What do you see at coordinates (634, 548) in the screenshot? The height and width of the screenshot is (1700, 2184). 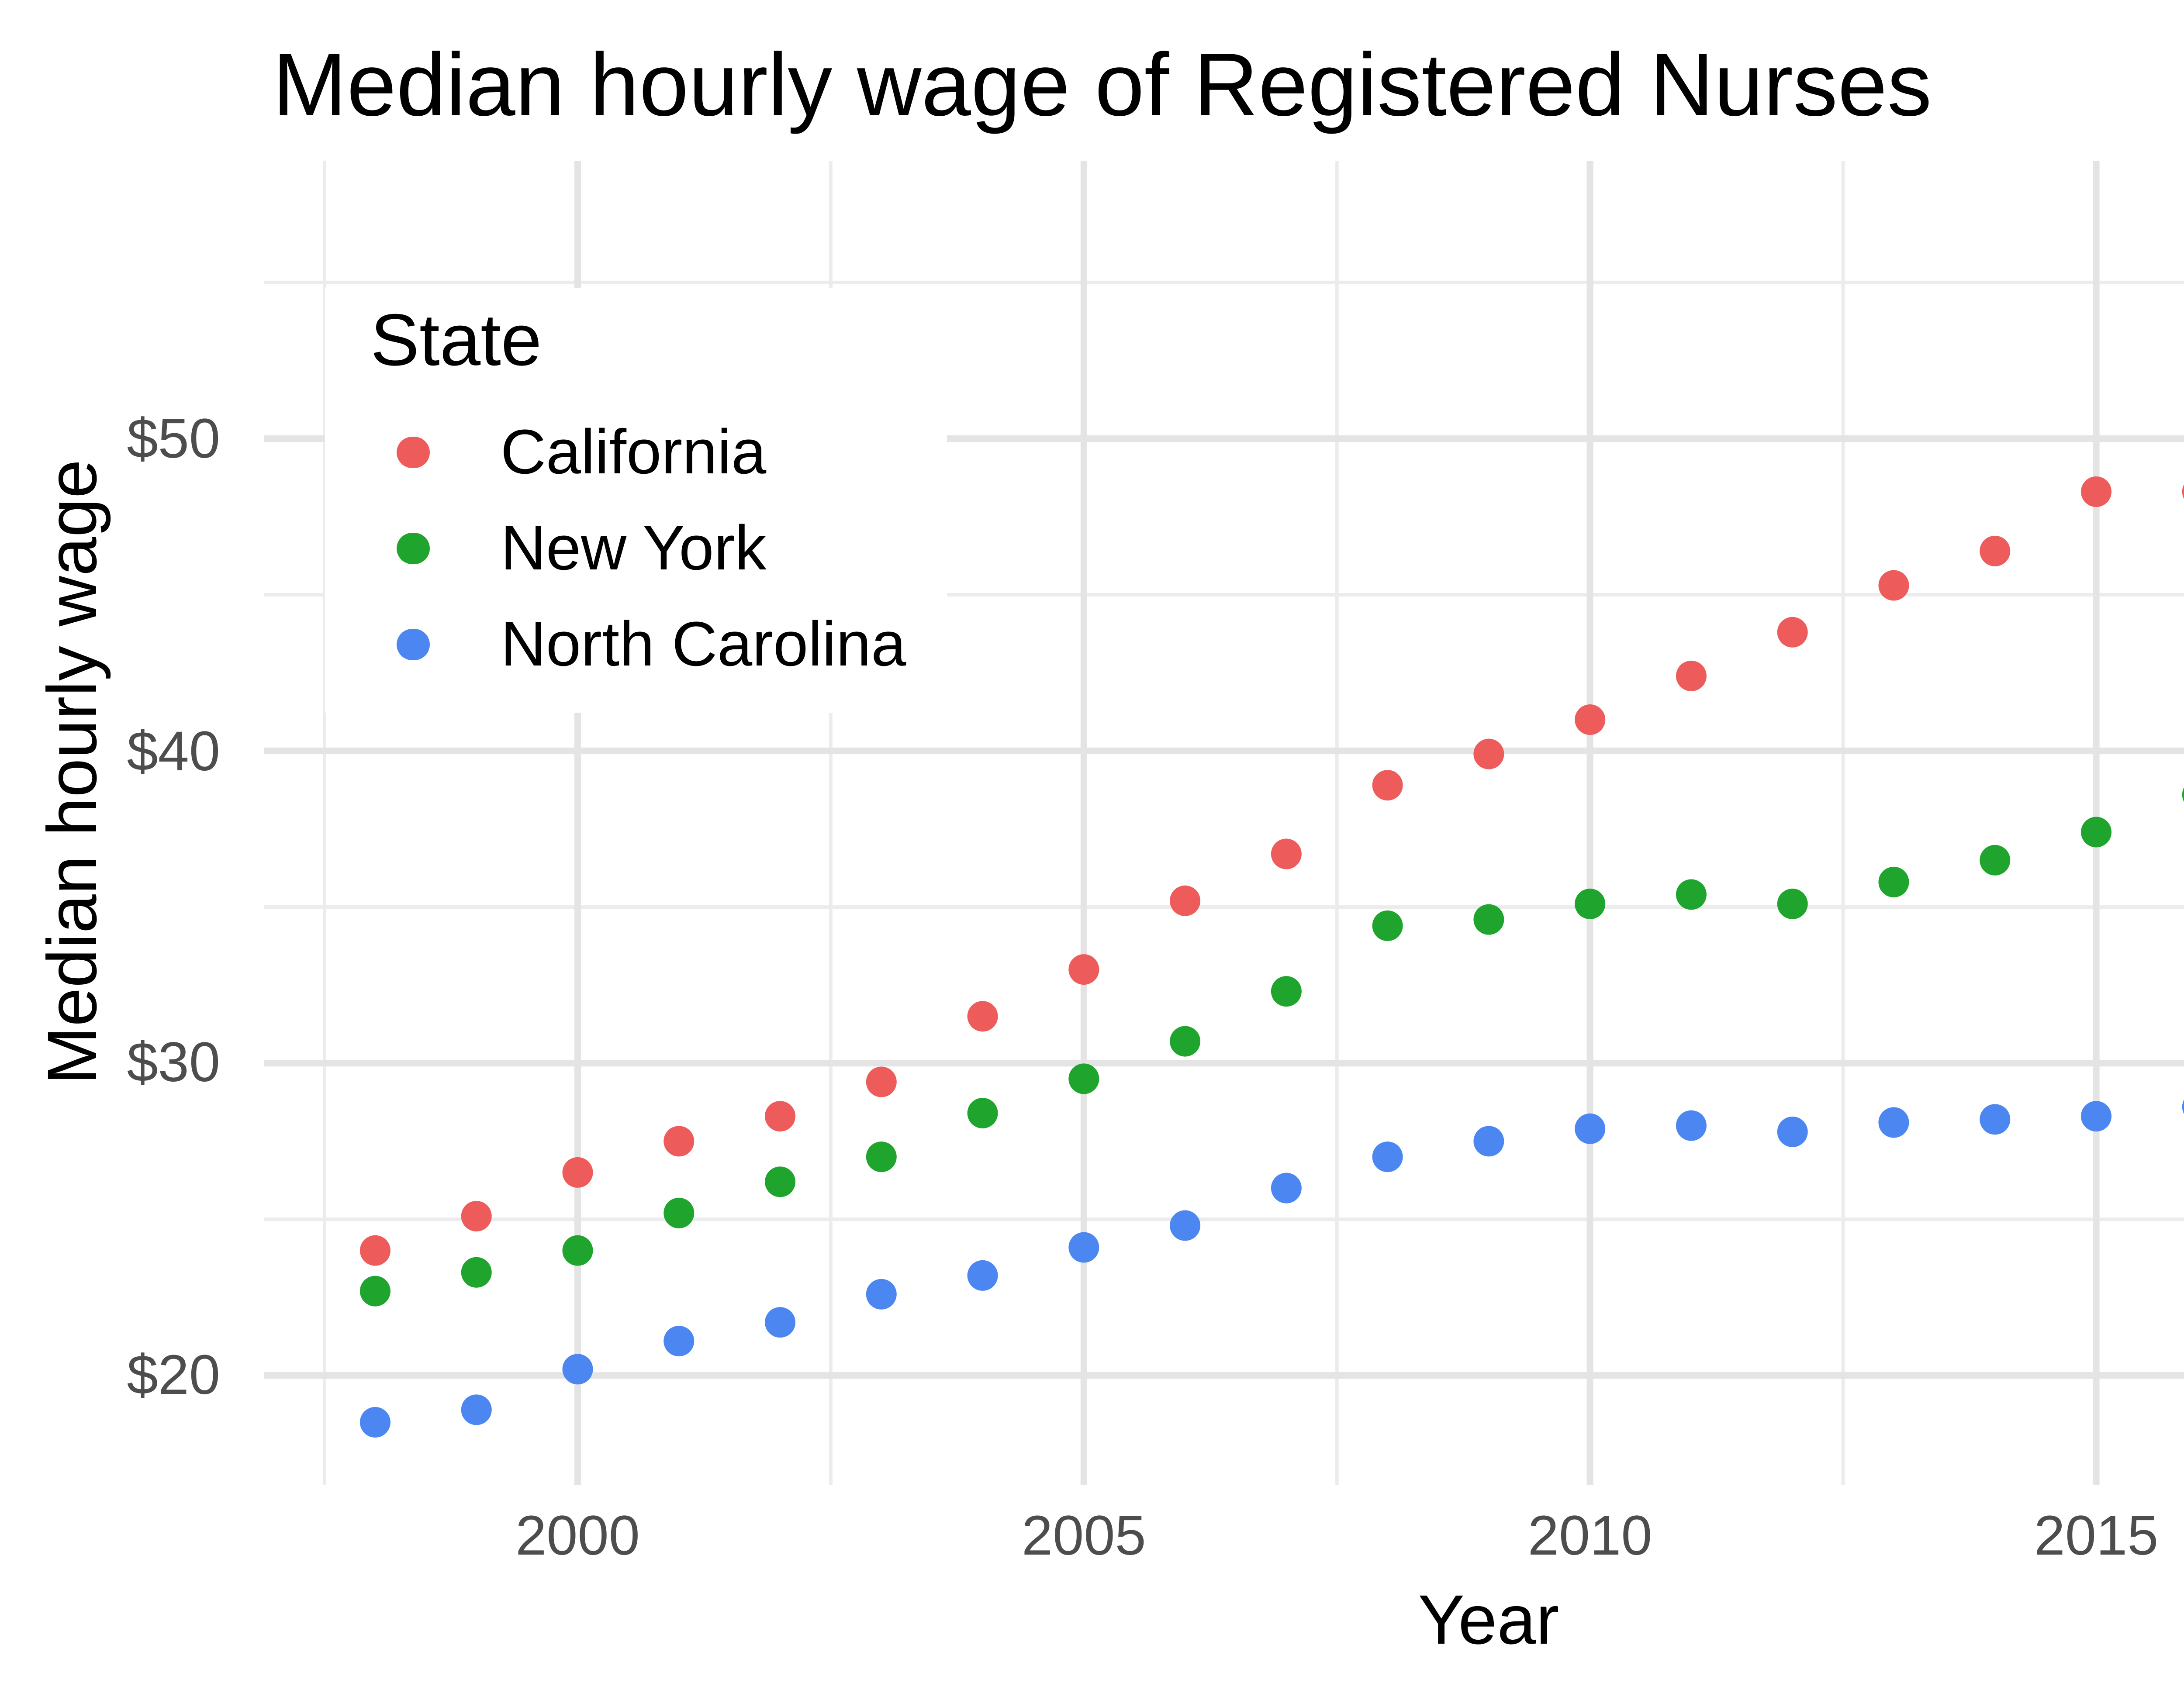 I see `legend-label-new-york: New York` at bounding box center [634, 548].